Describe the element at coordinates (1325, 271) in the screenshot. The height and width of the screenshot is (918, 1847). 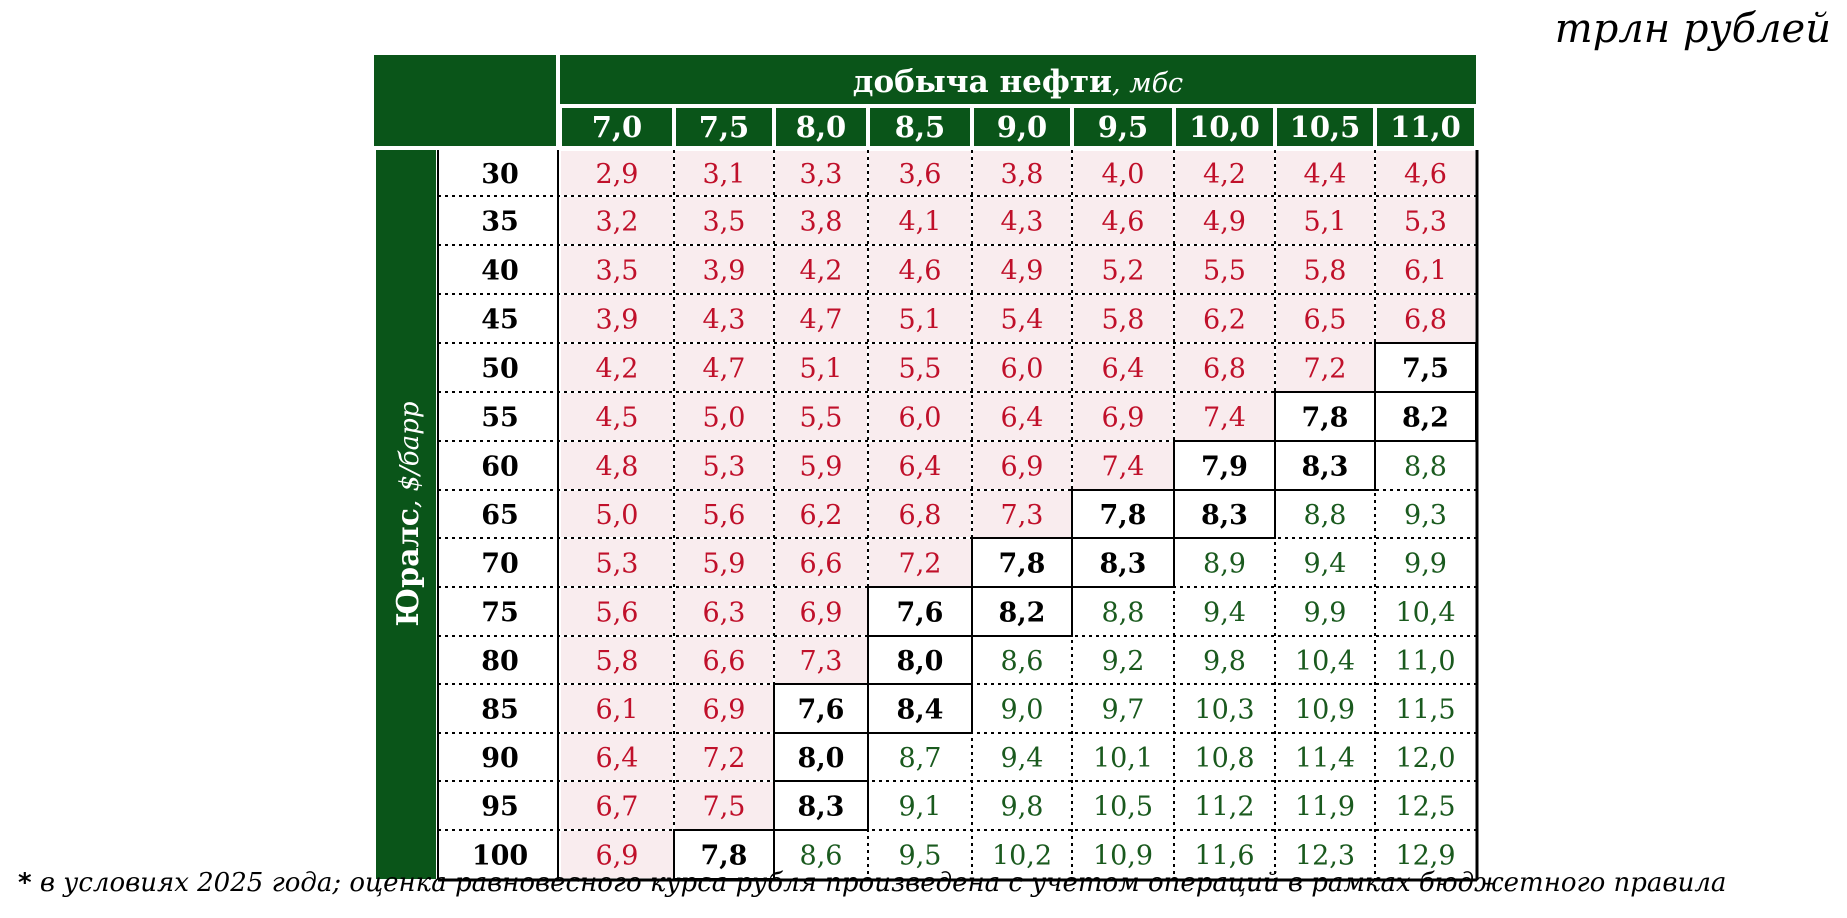
I see `cell-value: 5,8` at that location.